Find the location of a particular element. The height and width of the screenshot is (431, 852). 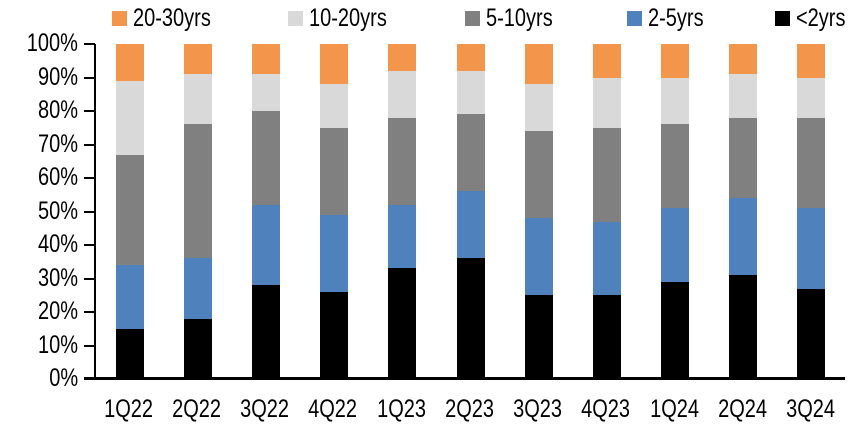

bar-slot-4q23 is located at coordinates (607, 211).